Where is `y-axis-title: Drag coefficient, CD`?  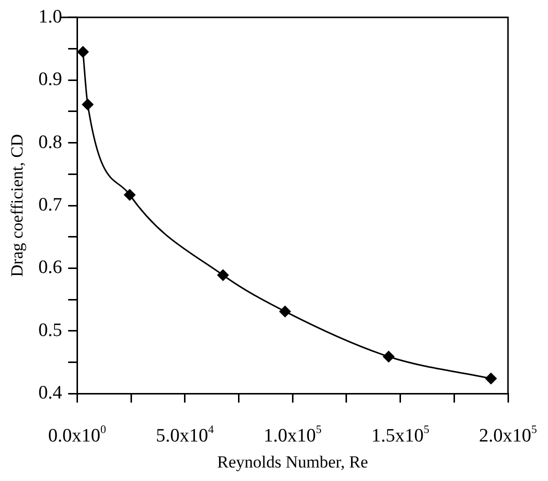
y-axis-title: Drag coefficient, CD is located at coordinates (17, 205).